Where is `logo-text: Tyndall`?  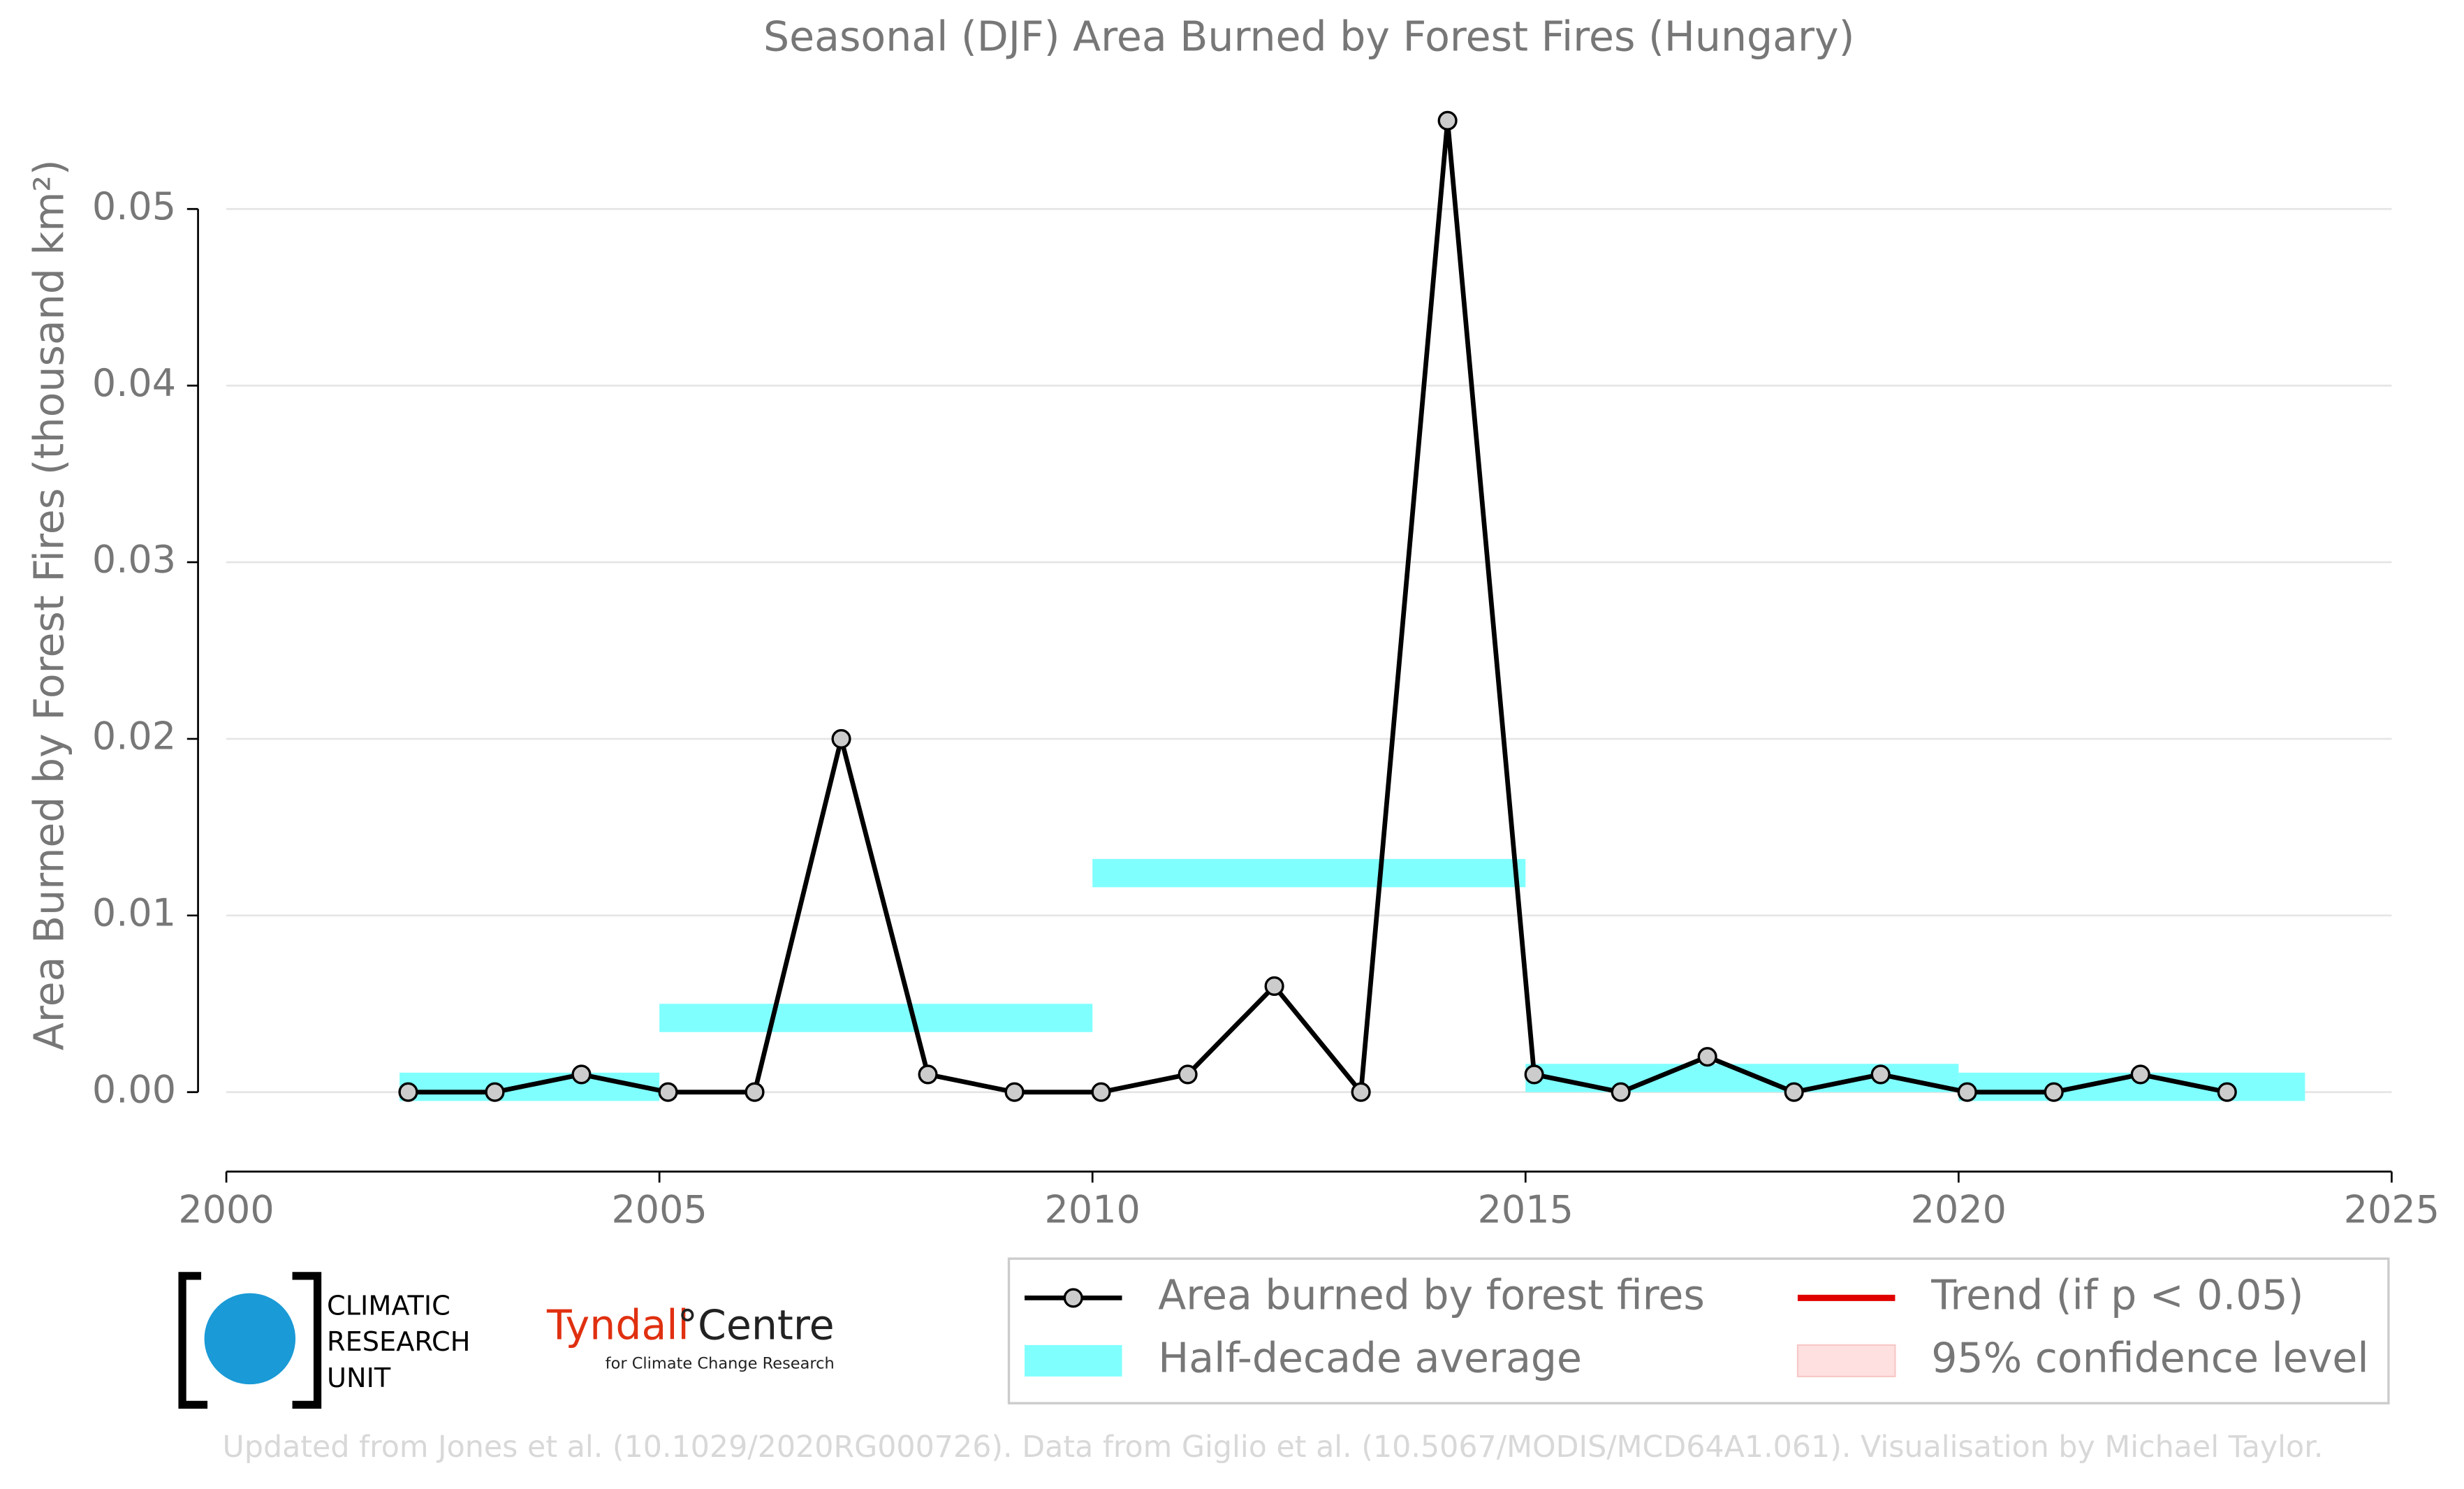 logo-text: Tyndall is located at coordinates (617, 1325).